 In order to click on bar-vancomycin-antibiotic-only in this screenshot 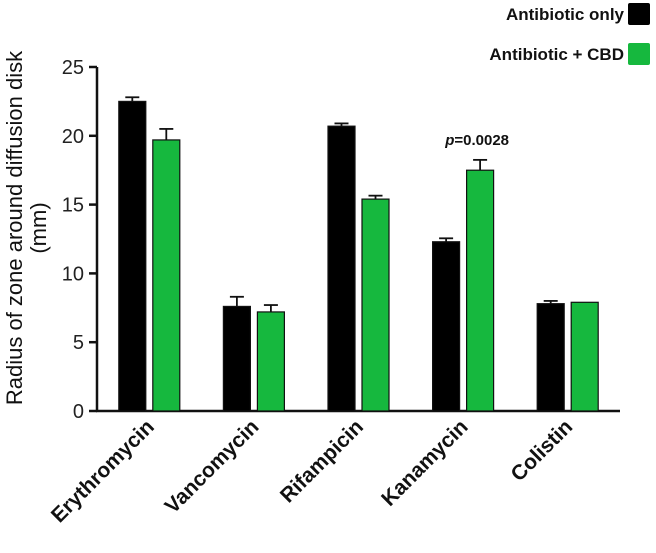, I will do `click(236, 358)`.